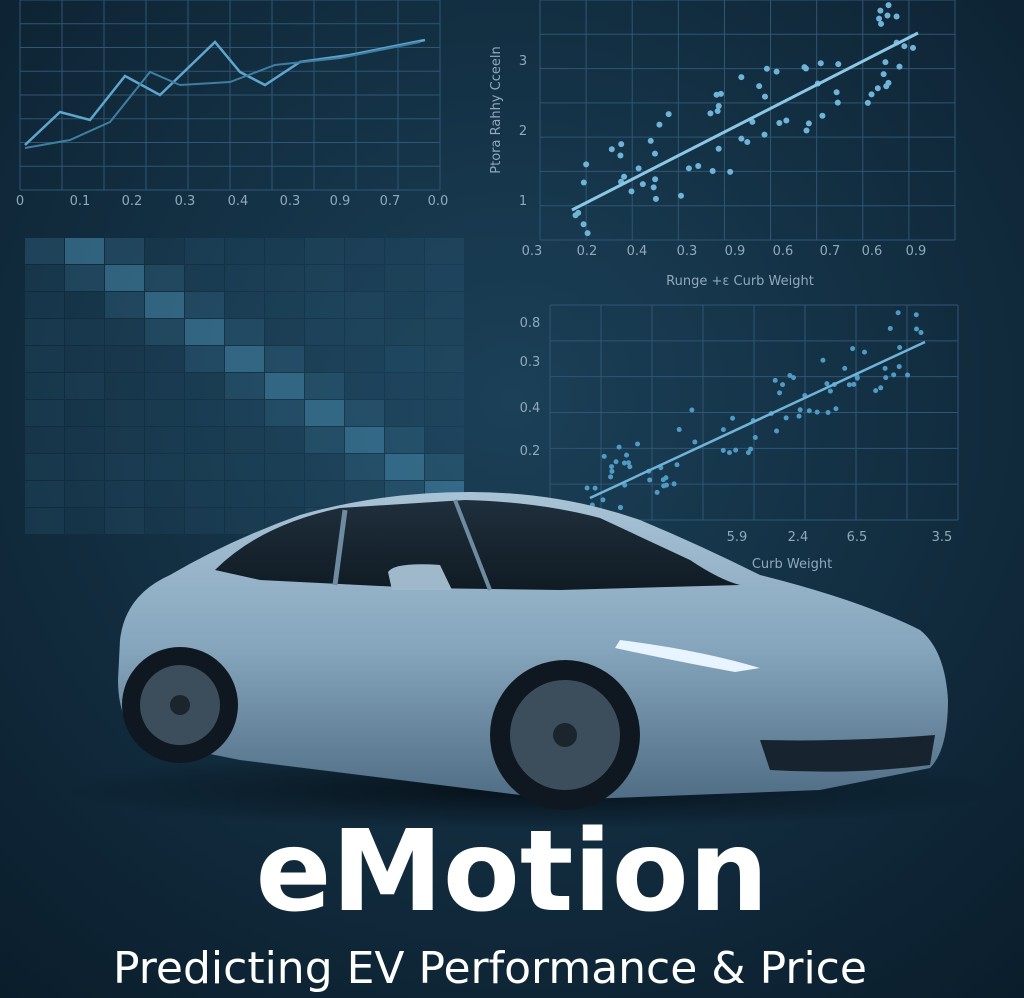 This screenshot has width=1024, height=998. I want to click on x-tick-label: 0.9, so click(735, 251).